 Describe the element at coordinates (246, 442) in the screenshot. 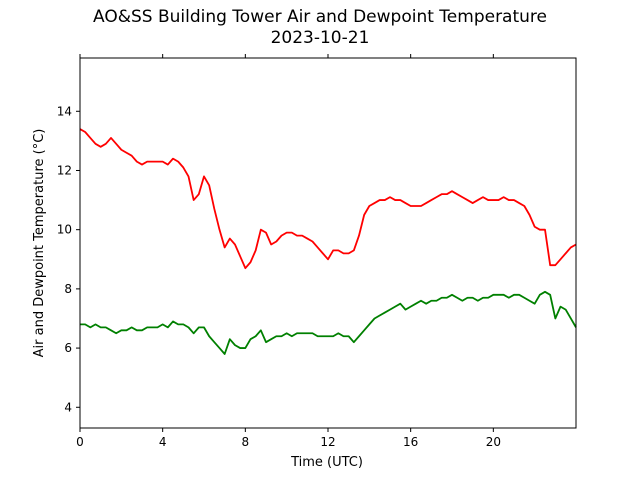

I see `x-tick-label: 8` at that location.